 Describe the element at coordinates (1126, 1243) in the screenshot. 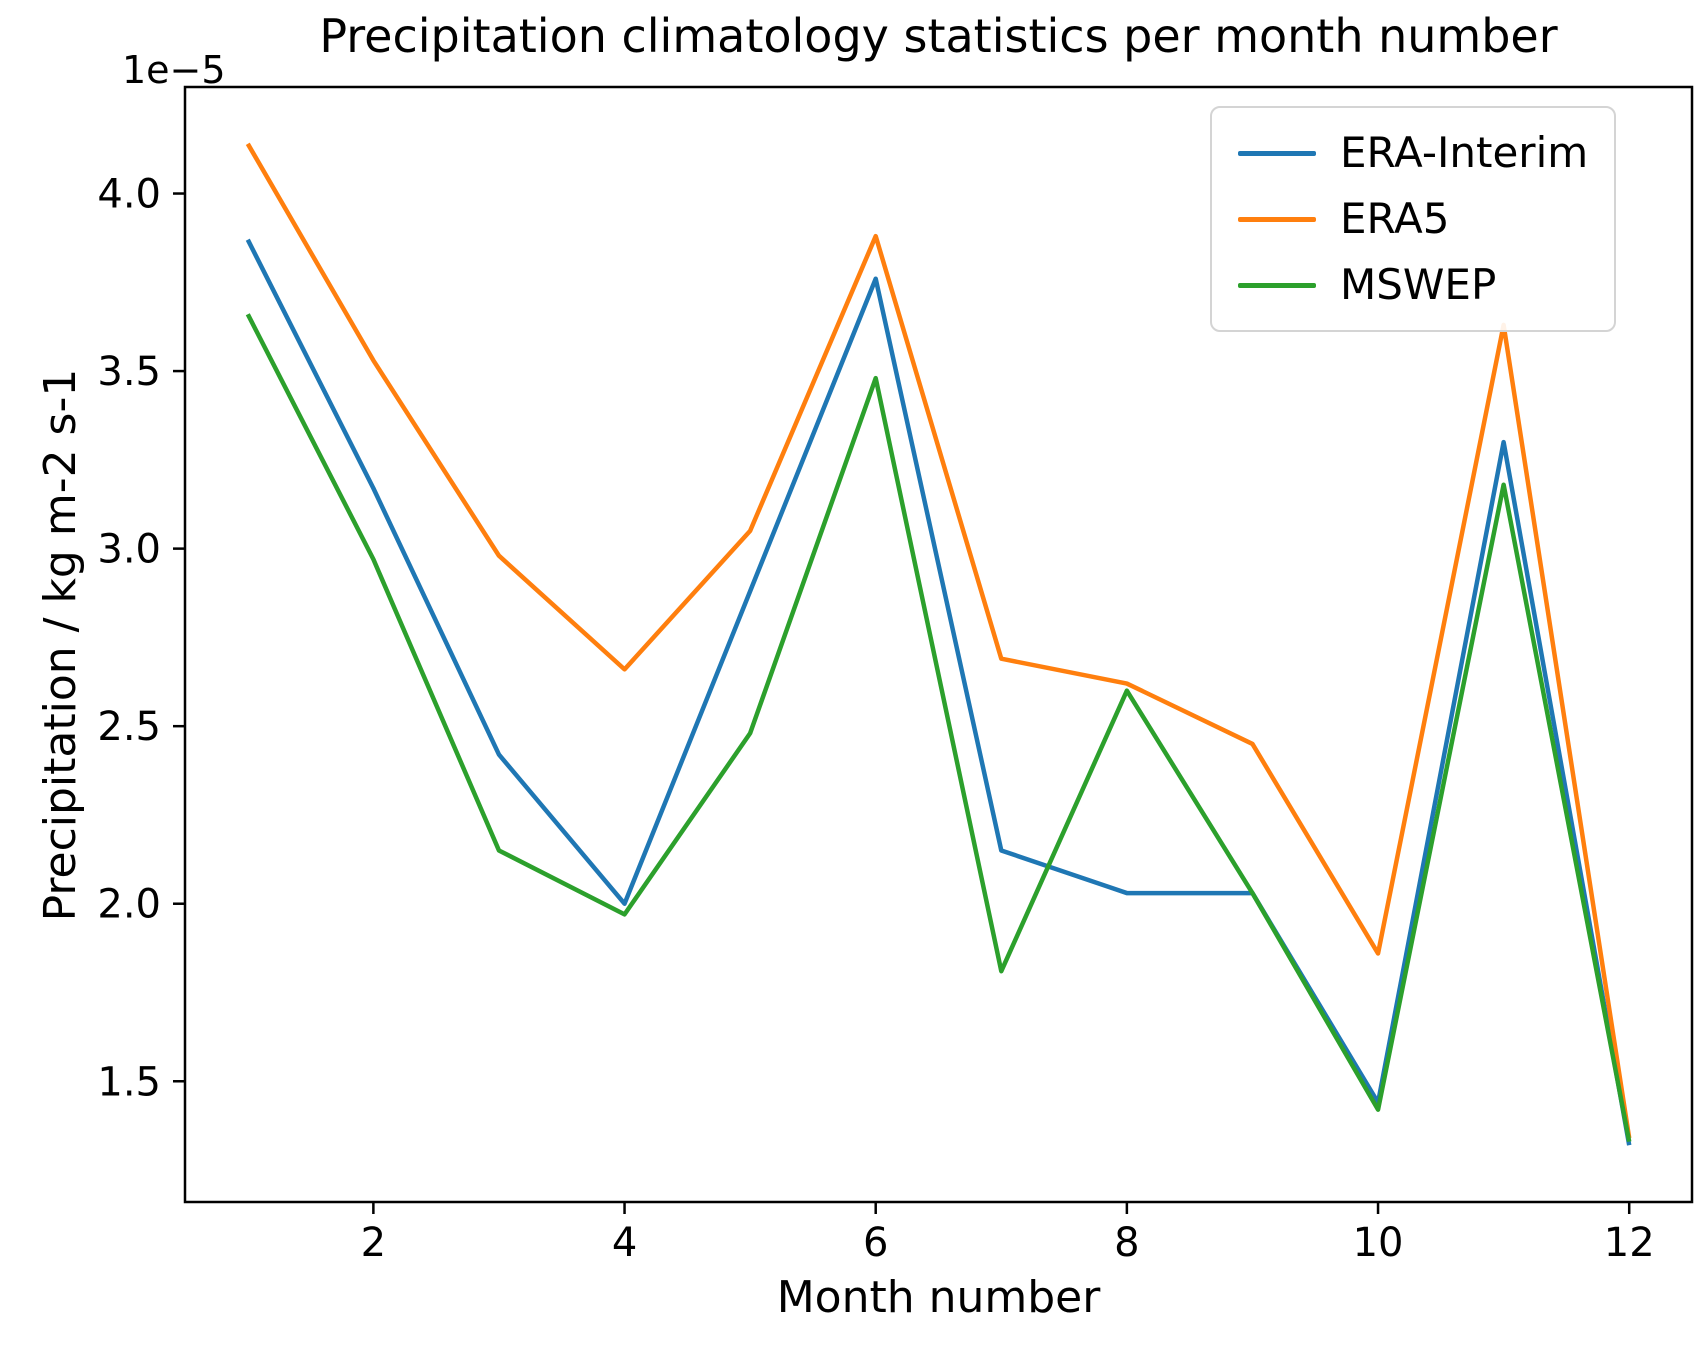

I see `x-tick-label: 8` at that location.